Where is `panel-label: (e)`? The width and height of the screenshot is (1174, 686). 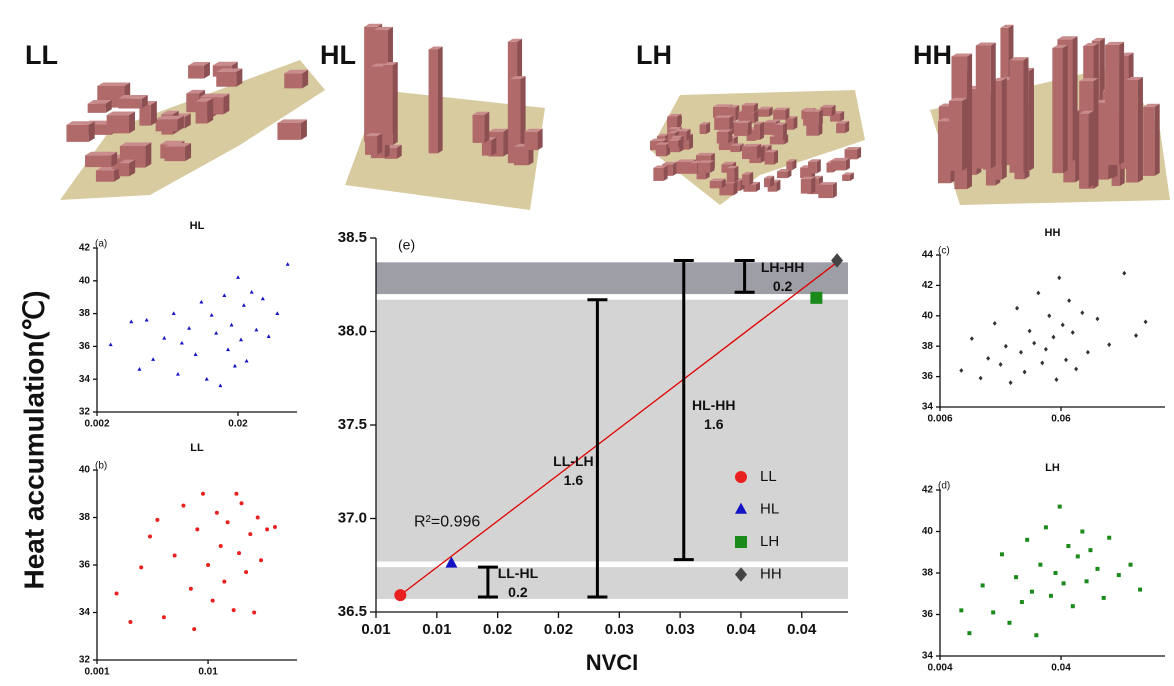
panel-label: (e) is located at coordinates (406, 245).